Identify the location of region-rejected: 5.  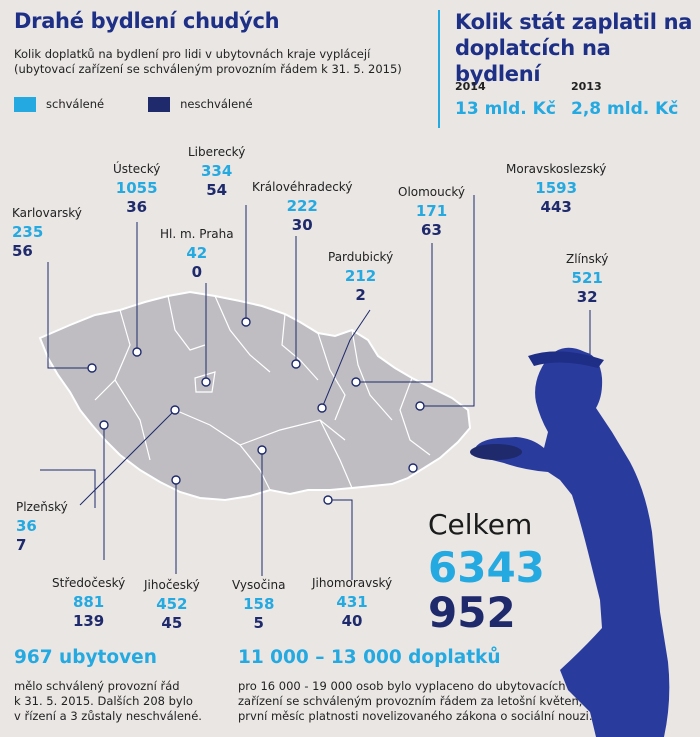
(258, 623).